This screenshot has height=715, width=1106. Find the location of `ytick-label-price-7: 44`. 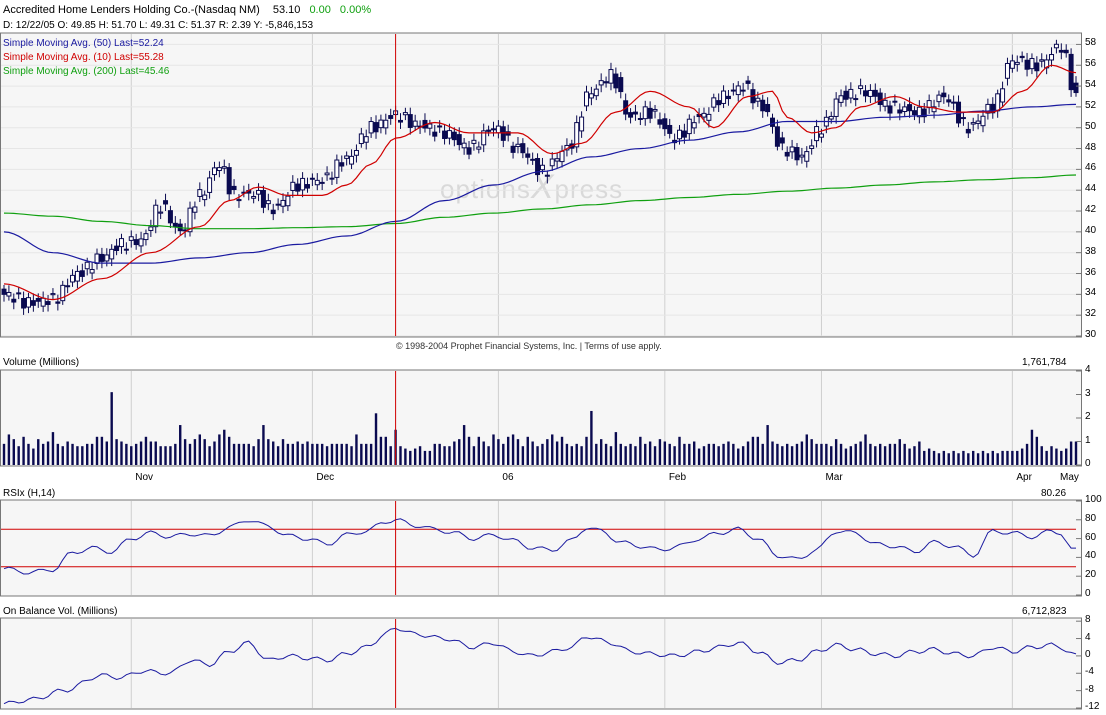

ytick-label-price-7: 44 is located at coordinates (1091, 189).